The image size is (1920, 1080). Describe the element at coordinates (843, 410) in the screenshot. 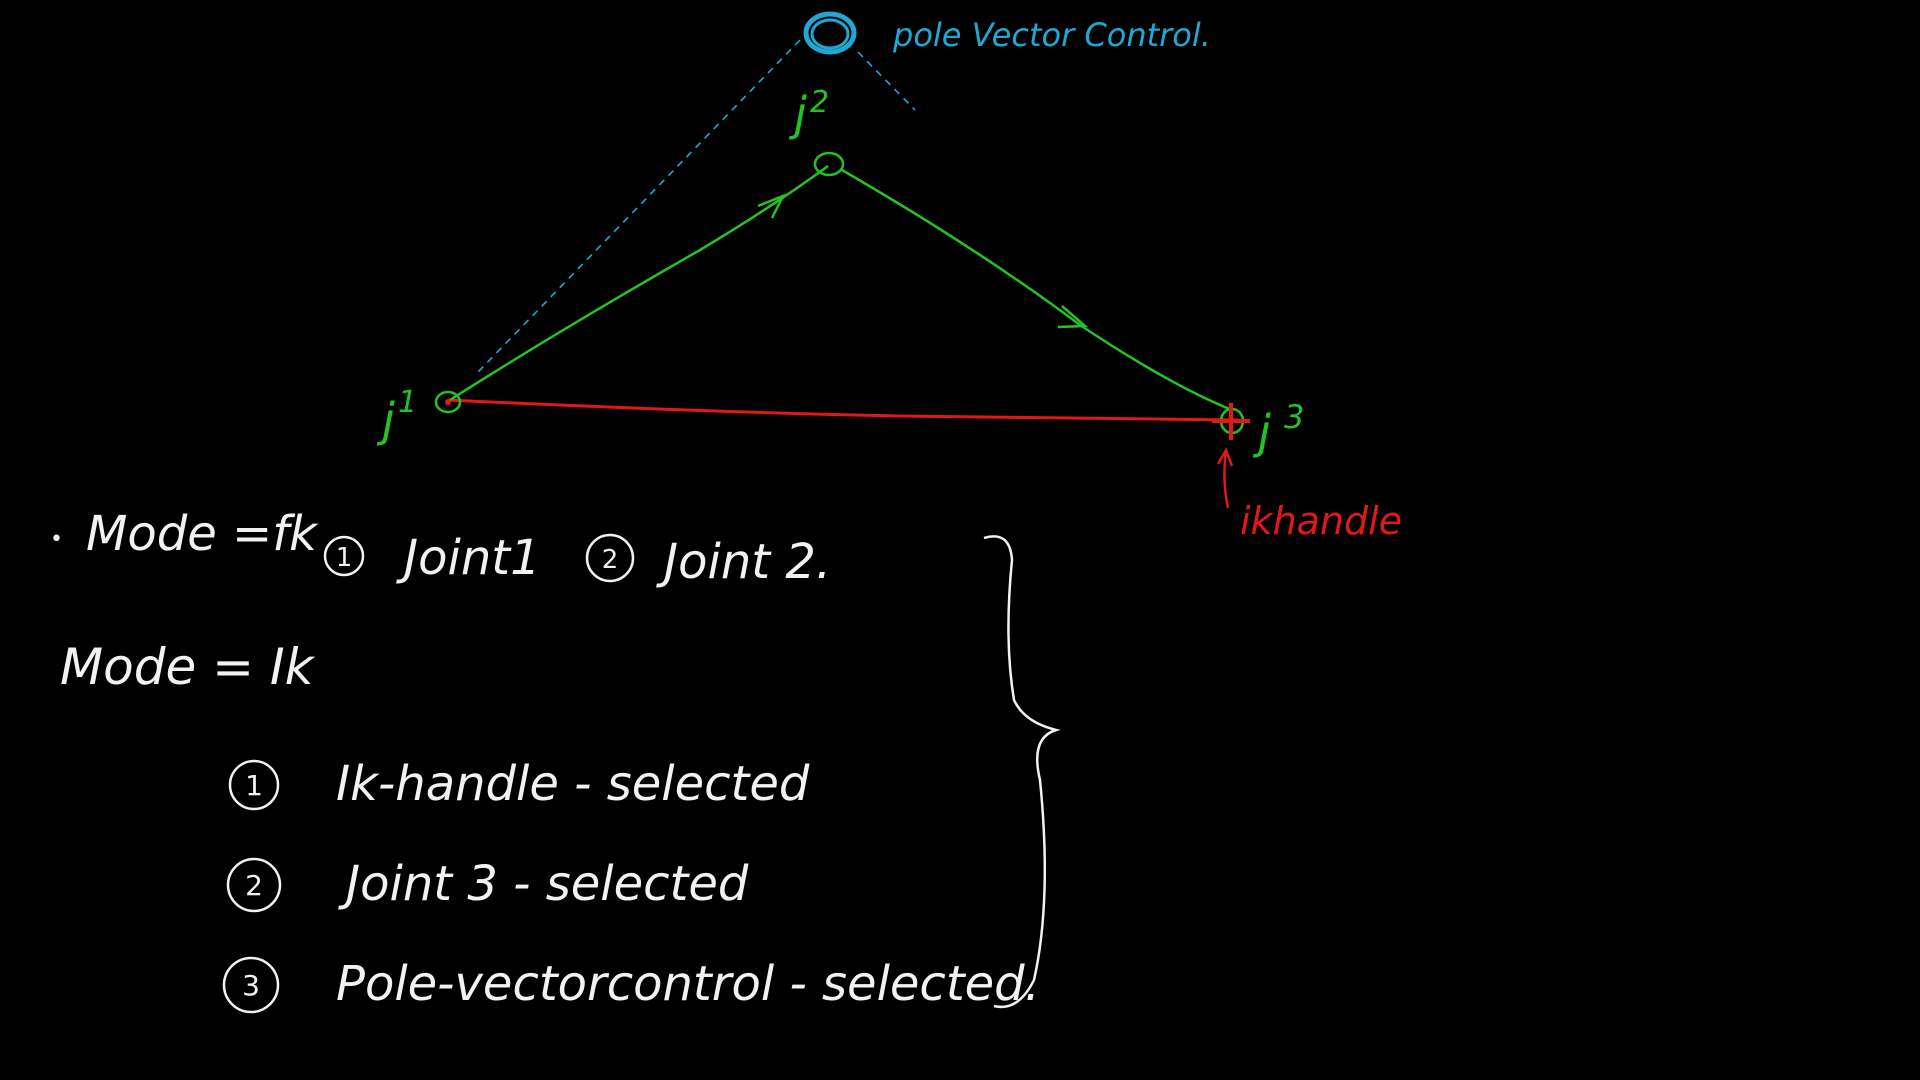

I see `ik-solver-line` at that location.